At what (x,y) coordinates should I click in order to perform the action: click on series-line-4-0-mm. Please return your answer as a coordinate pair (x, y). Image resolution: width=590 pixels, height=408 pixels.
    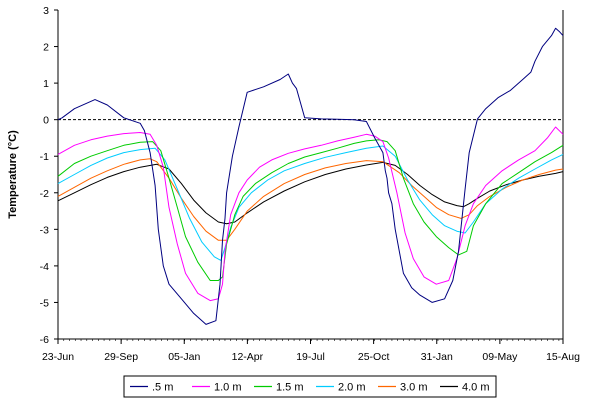
    Looking at the image, I should click on (310, 193).